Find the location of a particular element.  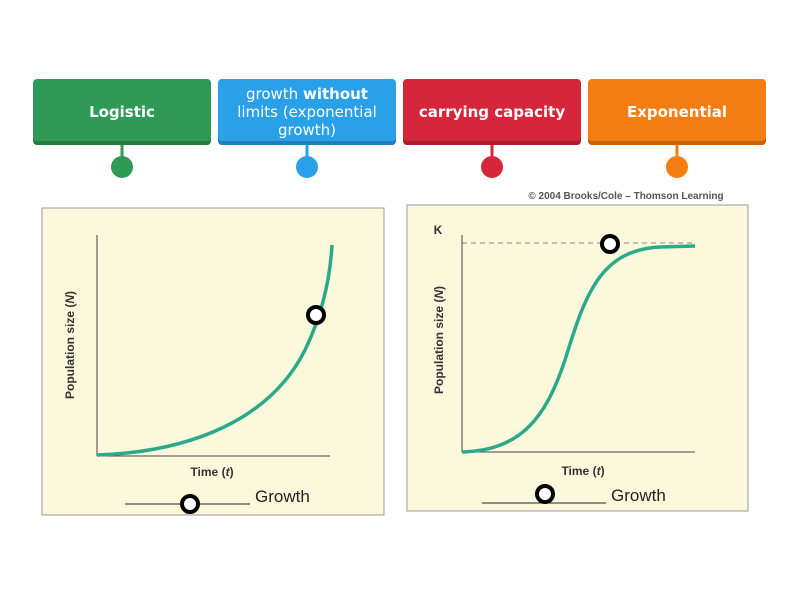

tile-pins is located at coordinates (399, 161).